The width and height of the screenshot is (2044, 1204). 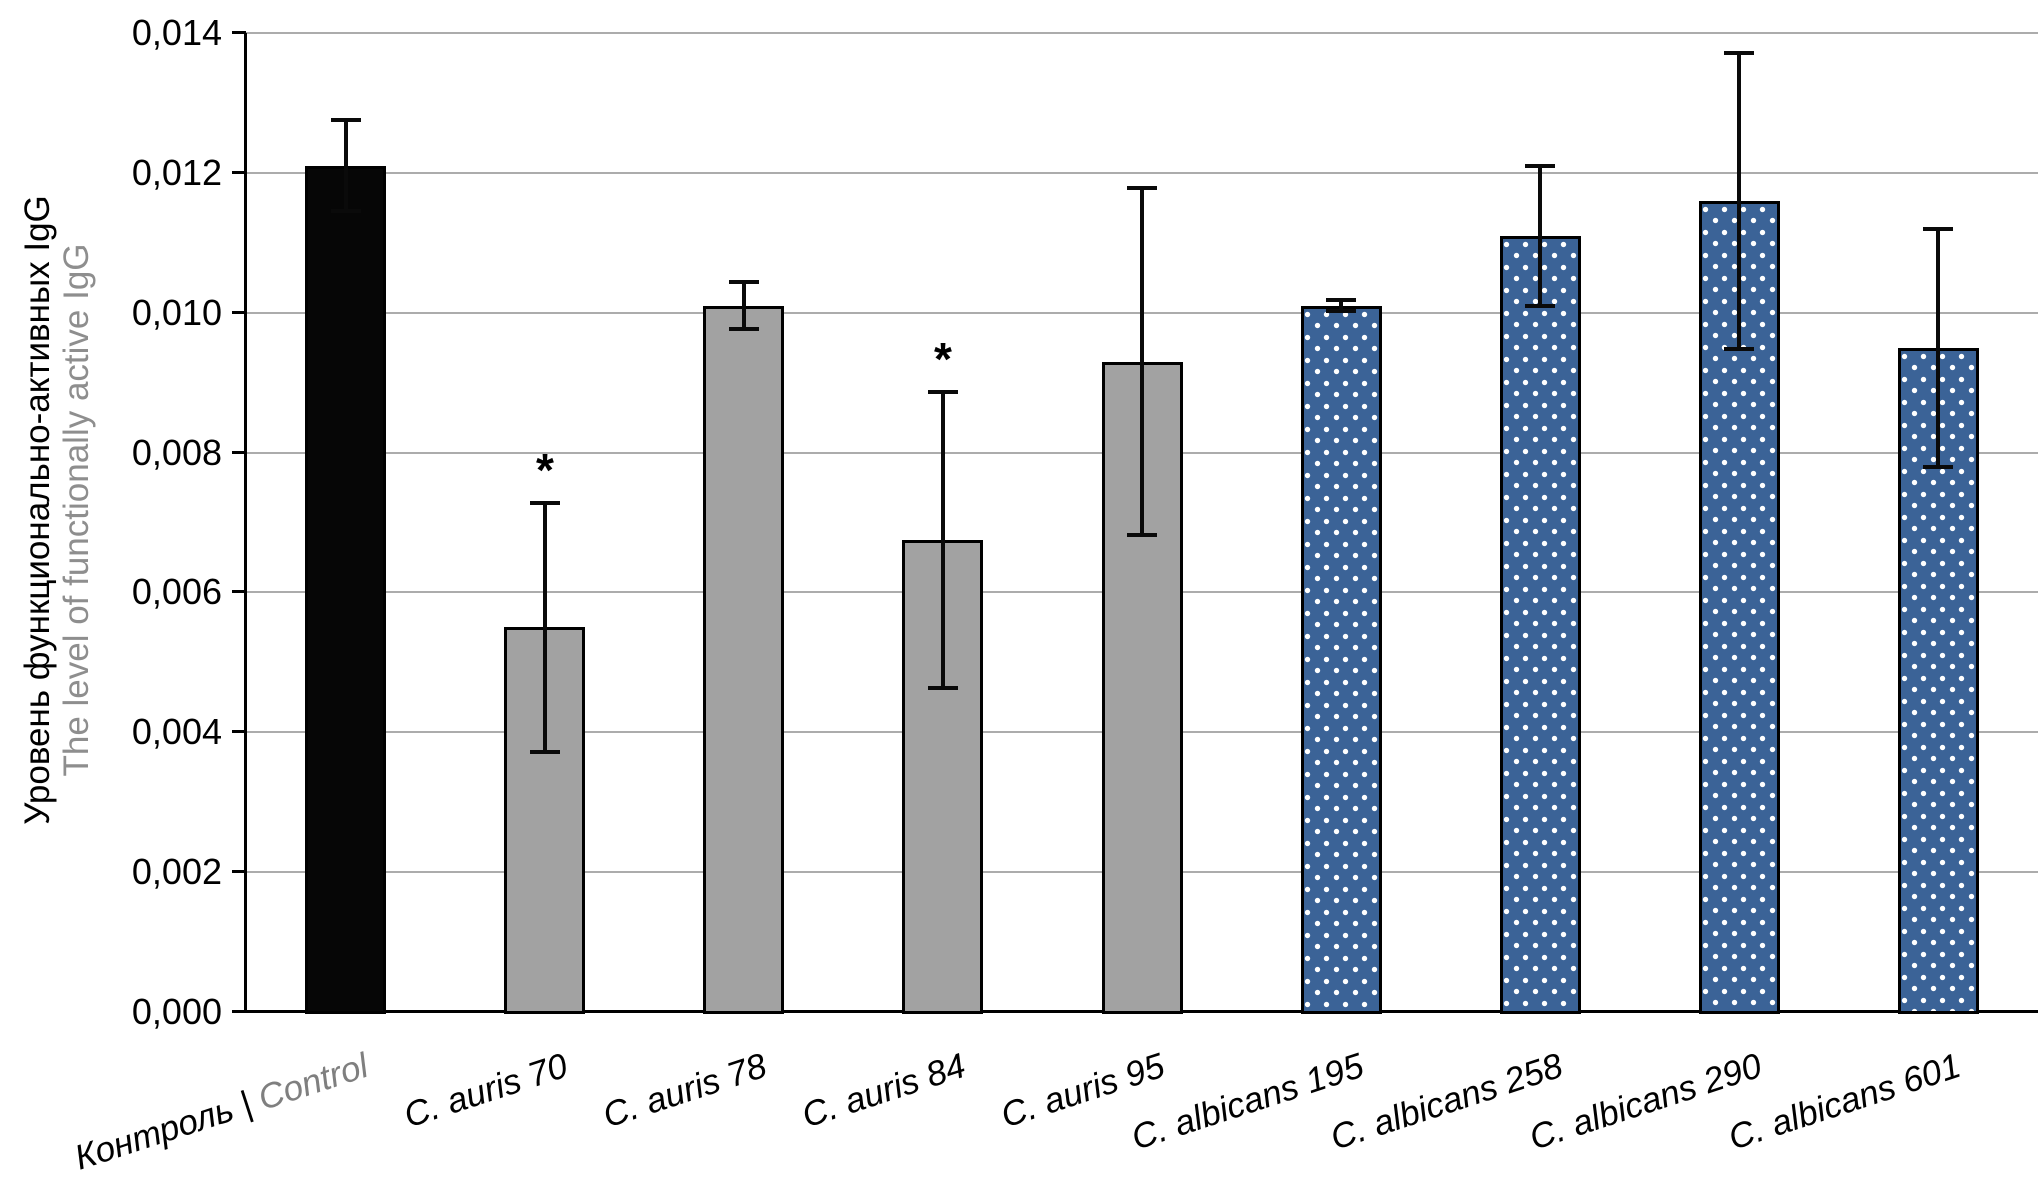 I want to click on x-tick-label-part: C. auris 78, so click(x=685, y=1091).